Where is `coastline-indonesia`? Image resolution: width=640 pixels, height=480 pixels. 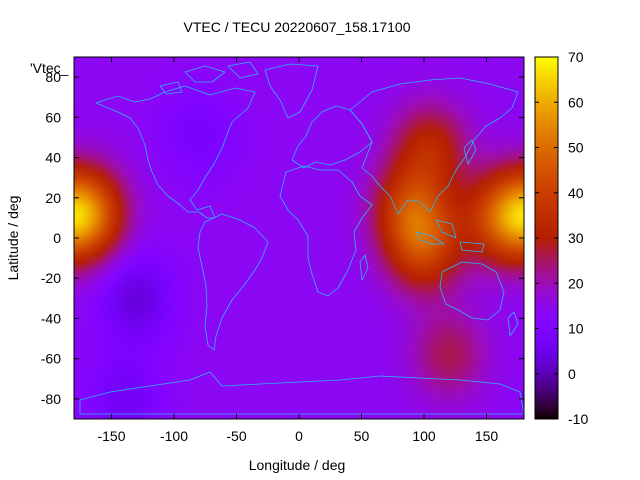 coastline-indonesia is located at coordinates (450, 236).